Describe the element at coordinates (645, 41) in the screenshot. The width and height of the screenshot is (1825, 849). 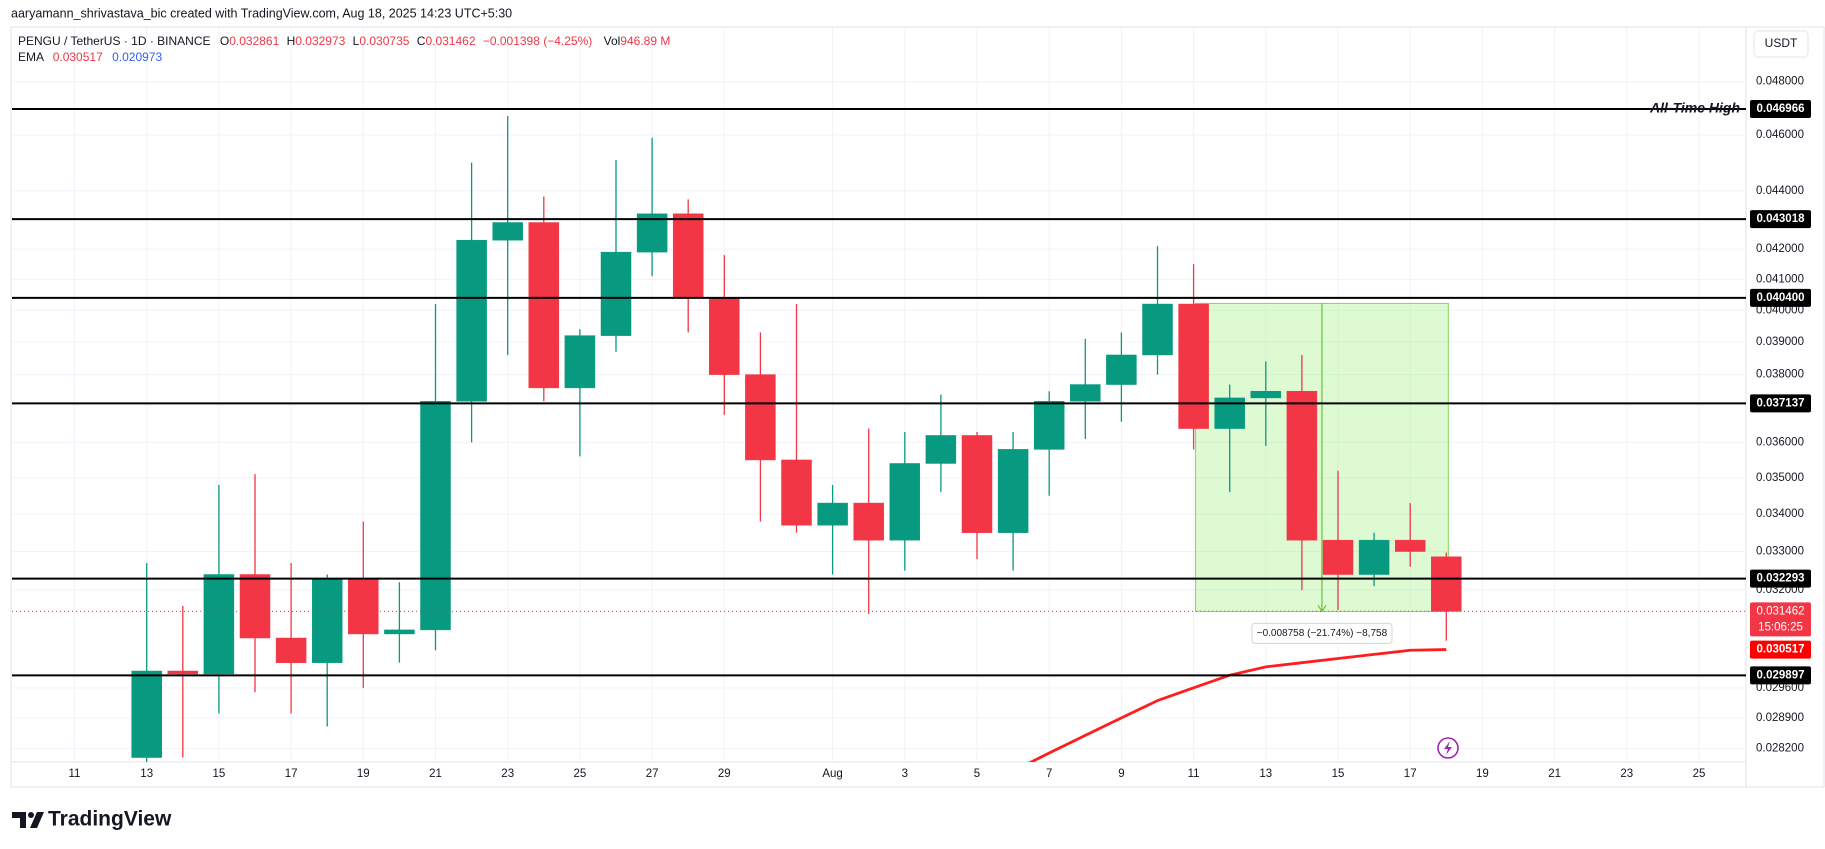
I see `vol-value: 946.89 M` at that location.